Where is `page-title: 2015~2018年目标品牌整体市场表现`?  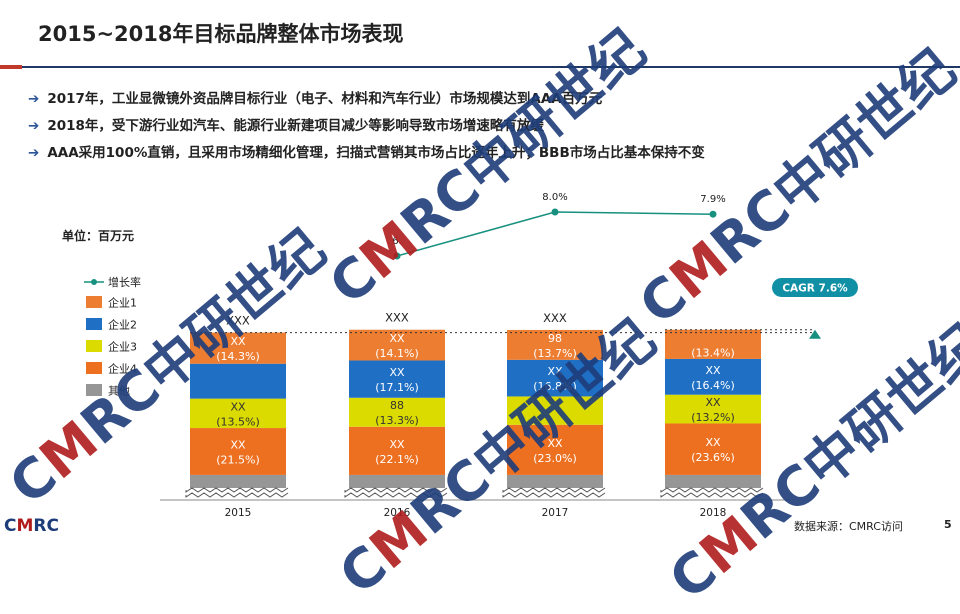 page-title: 2015~2018年目标品牌整体市场表现 is located at coordinates (221, 34).